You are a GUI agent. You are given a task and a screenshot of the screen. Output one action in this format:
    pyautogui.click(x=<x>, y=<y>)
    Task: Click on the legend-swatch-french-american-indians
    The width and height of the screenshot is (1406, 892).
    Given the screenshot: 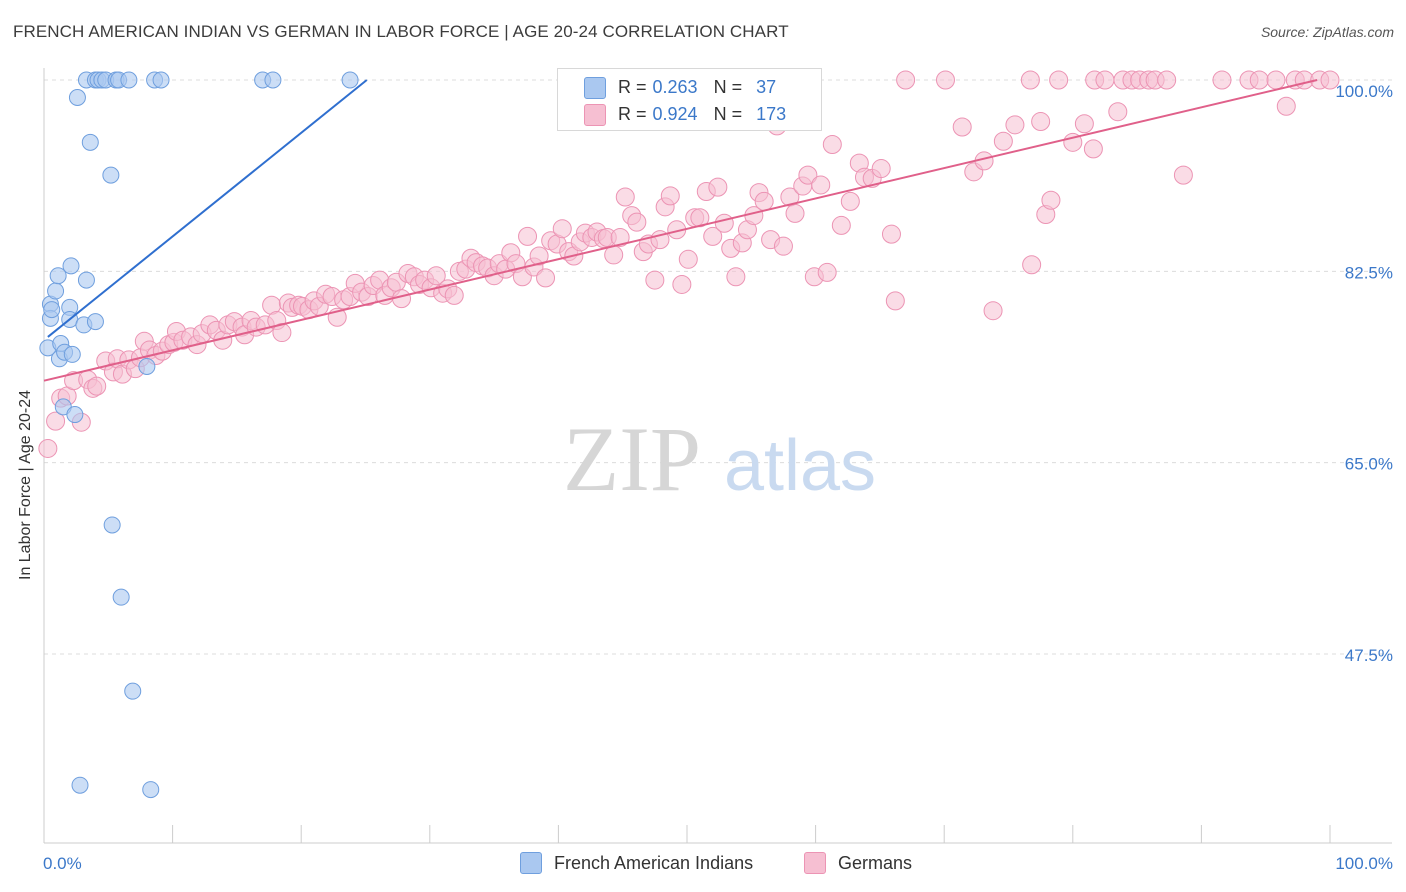 What is the action you would take?
    pyautogui.click(x=595, y=88)
    